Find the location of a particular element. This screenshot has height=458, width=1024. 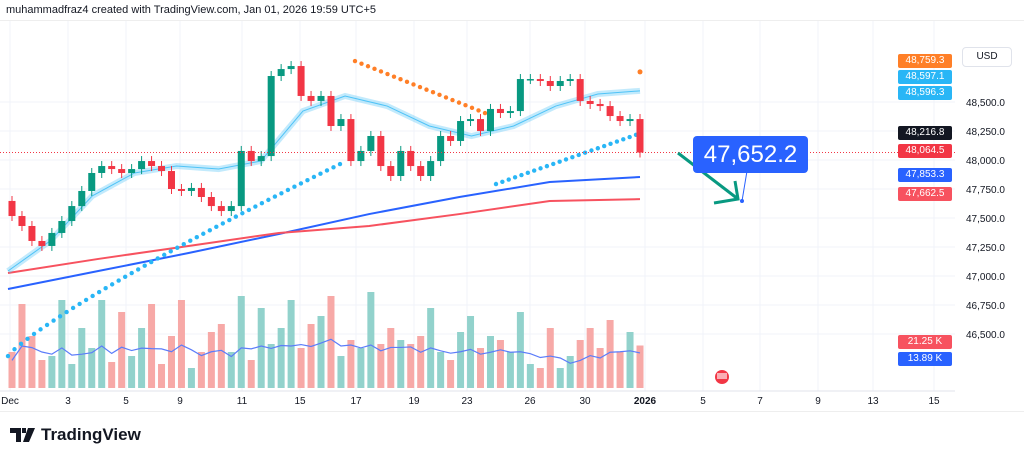

ma_red-line is located at coordinates (324, 236).